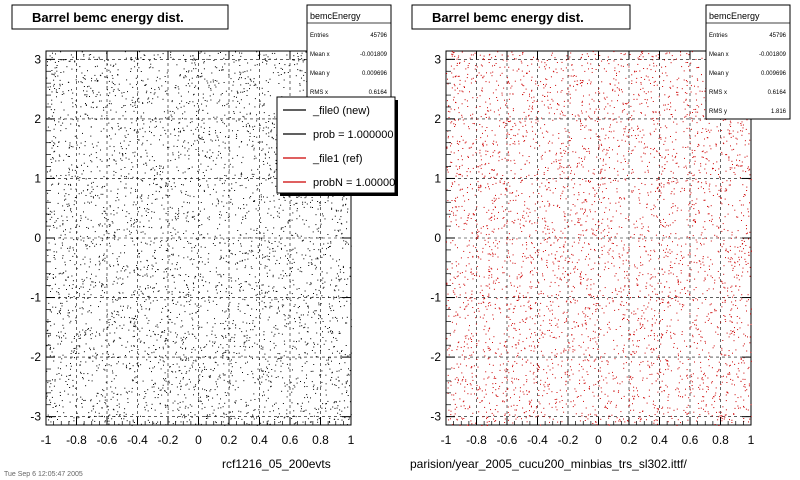  Describe the element at coordinates (35, 298) in the screenshot. I see `y-tick-label: -1` at that location.